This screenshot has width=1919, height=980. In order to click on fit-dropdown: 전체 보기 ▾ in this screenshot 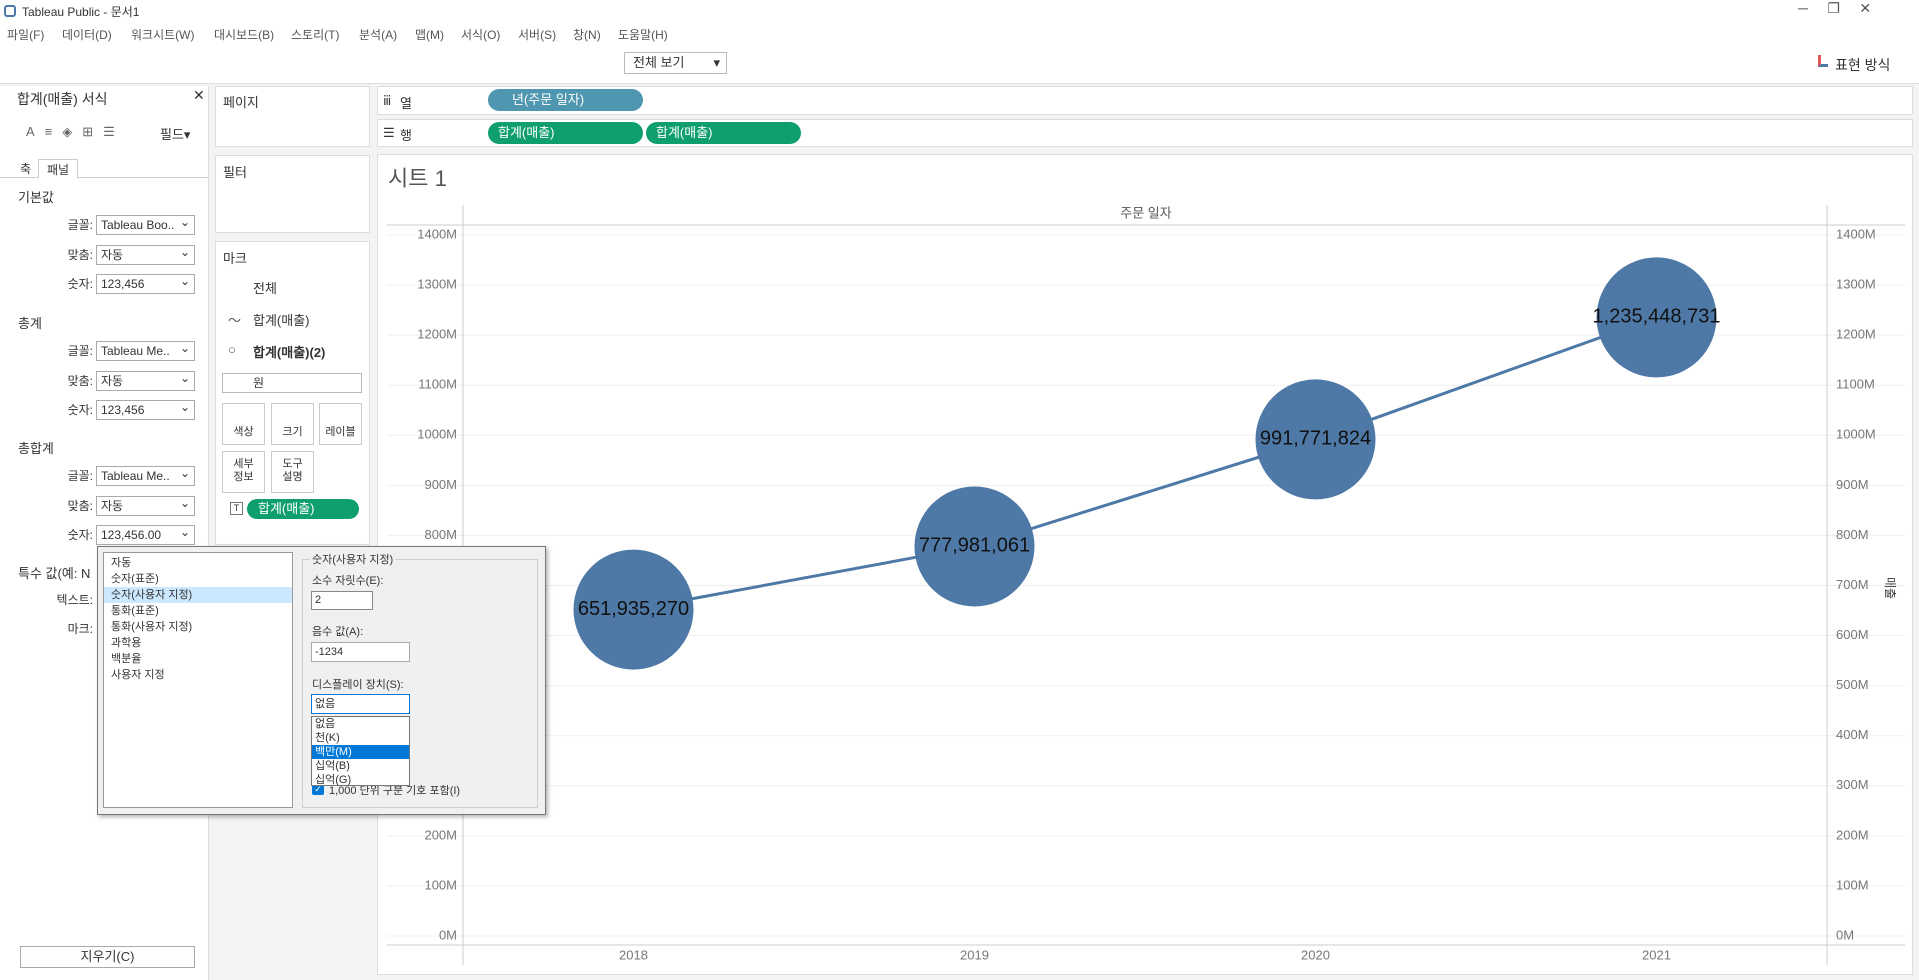, I will do `click(675, 63)`.